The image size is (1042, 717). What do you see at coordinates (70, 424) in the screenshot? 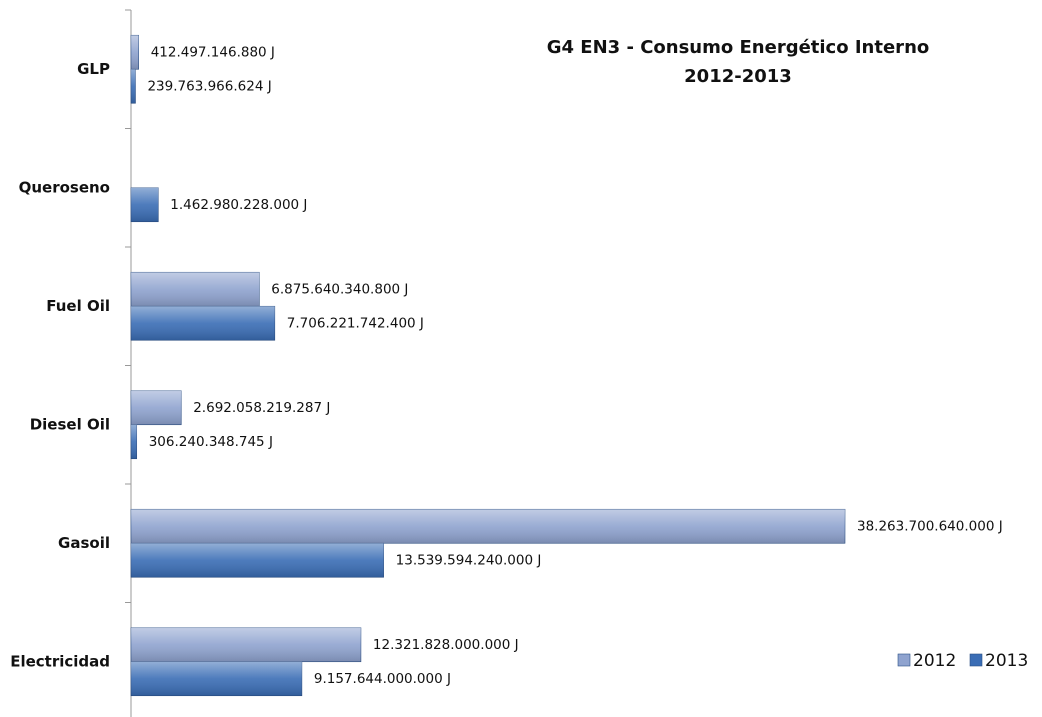
I see `category-label: Diesel Oil` at bounding box center [70, 424].